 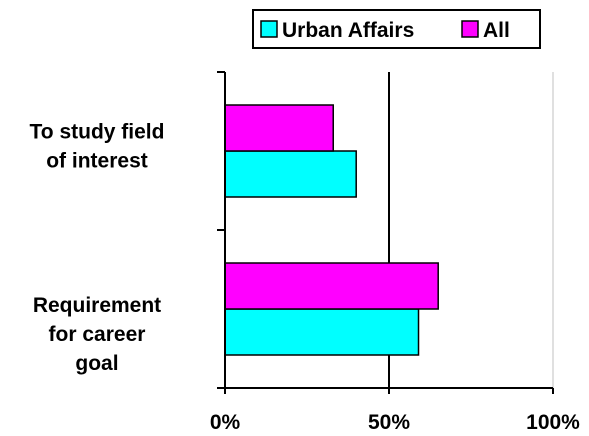 I want to click on category-label-line: for career, so click(x=97, y=334).